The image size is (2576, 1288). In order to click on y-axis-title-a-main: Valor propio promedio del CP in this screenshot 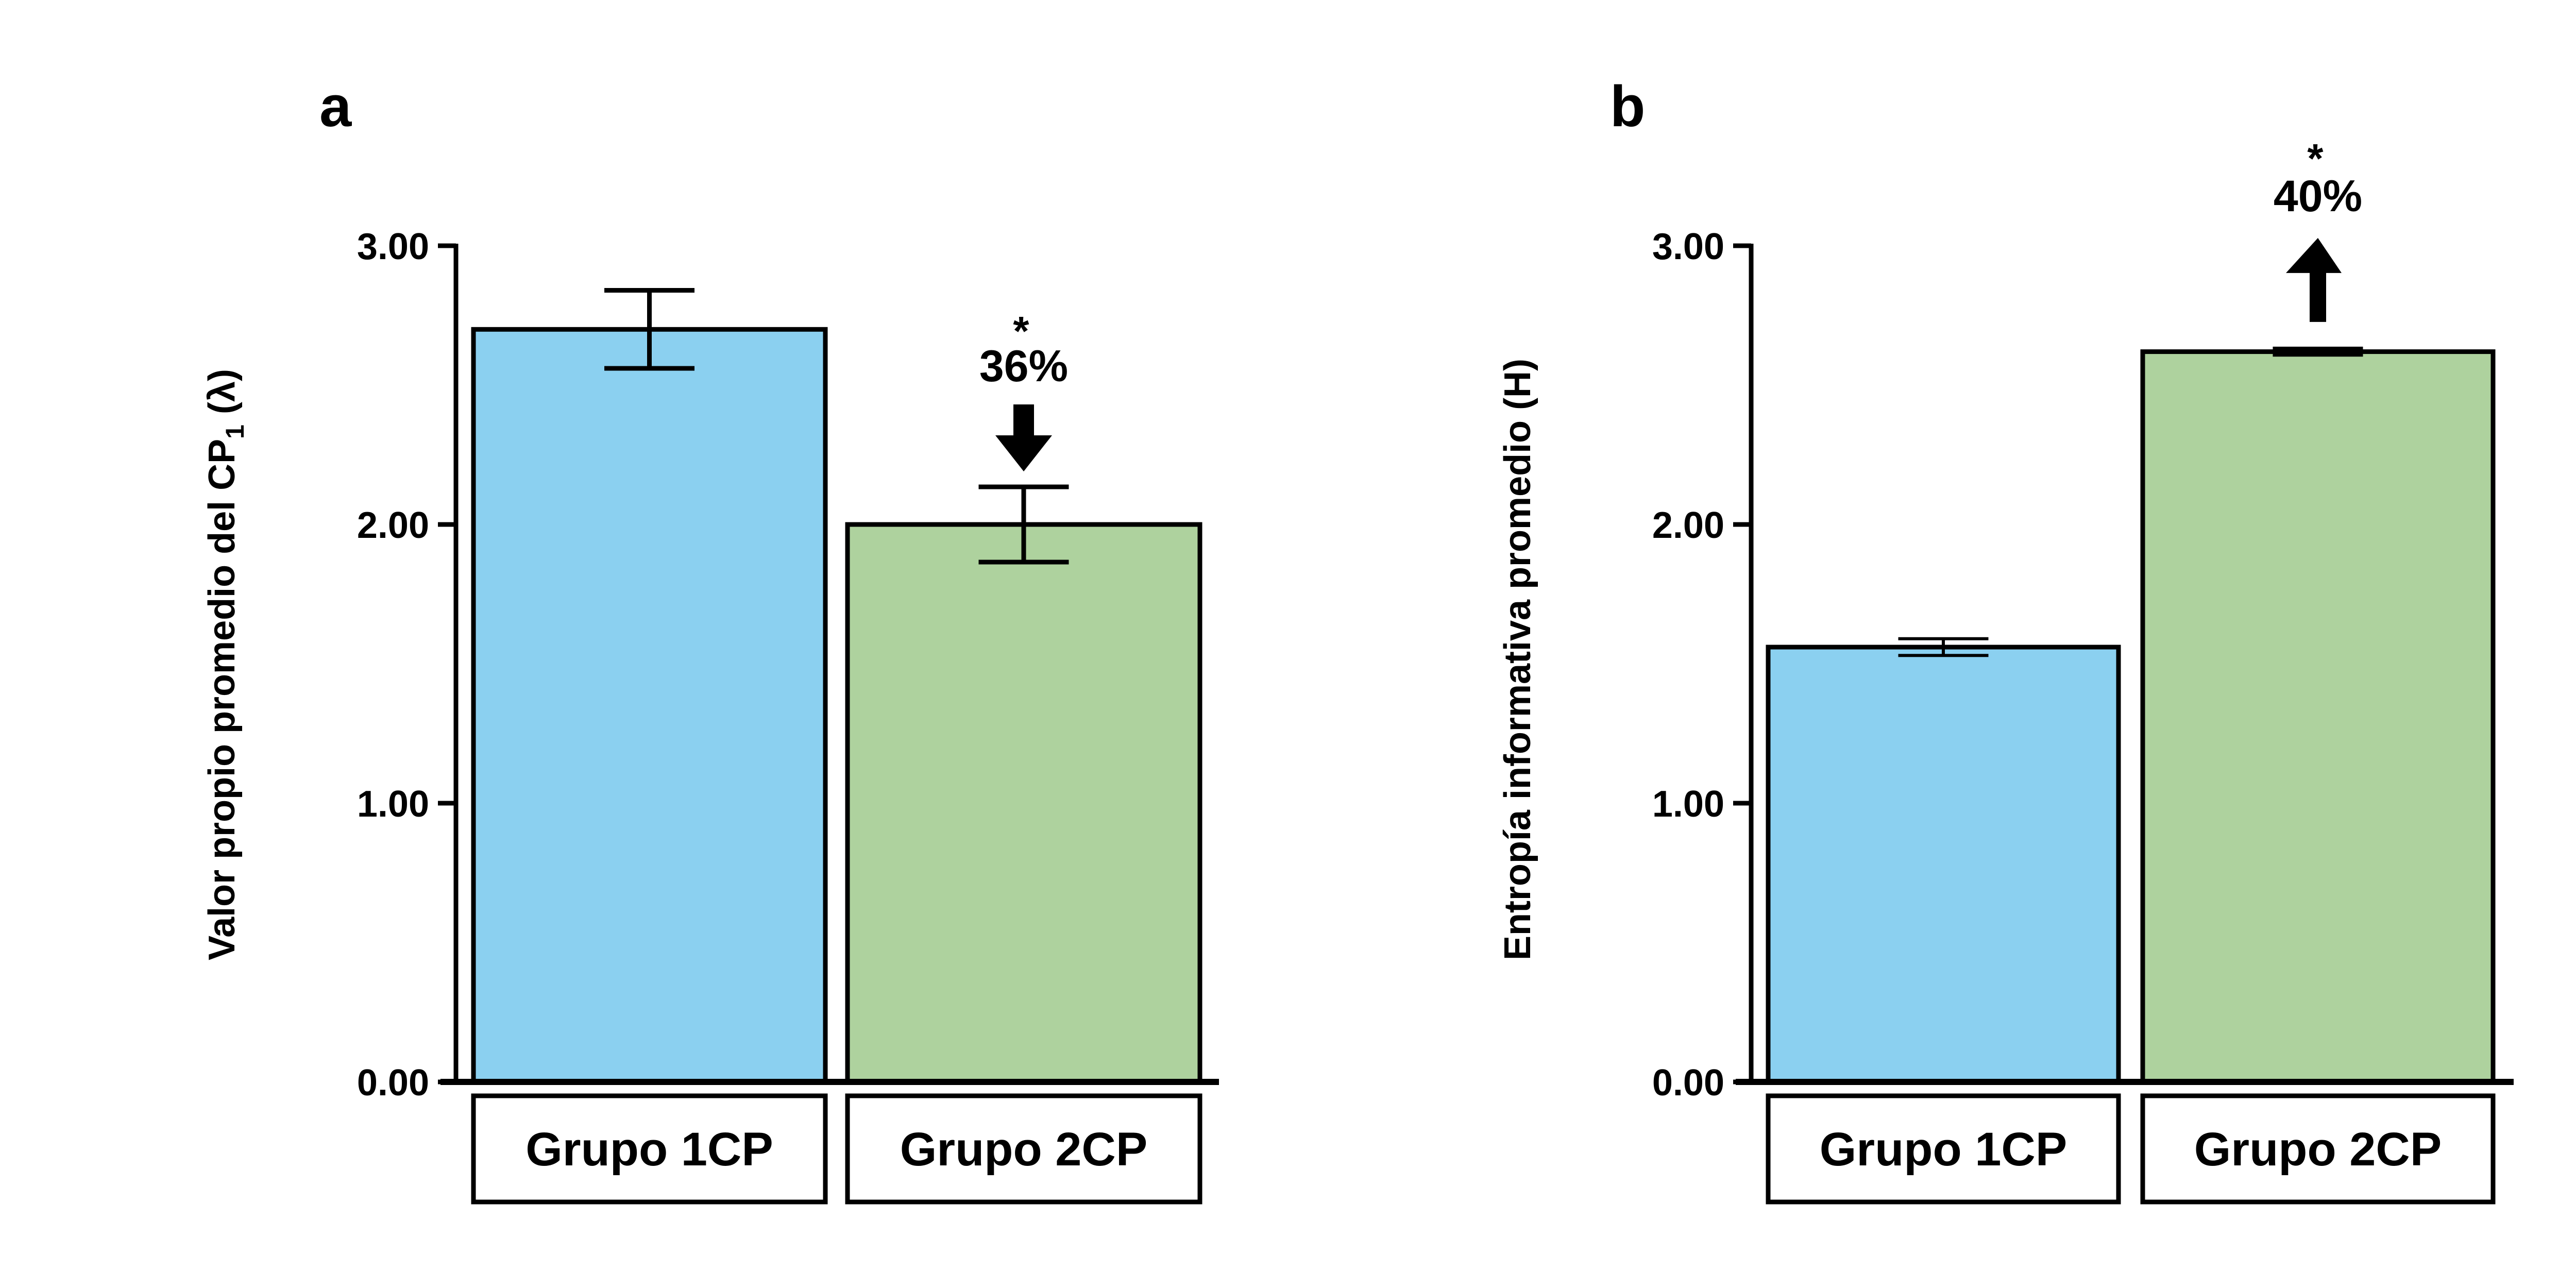, I will do `click(222, 699)`.